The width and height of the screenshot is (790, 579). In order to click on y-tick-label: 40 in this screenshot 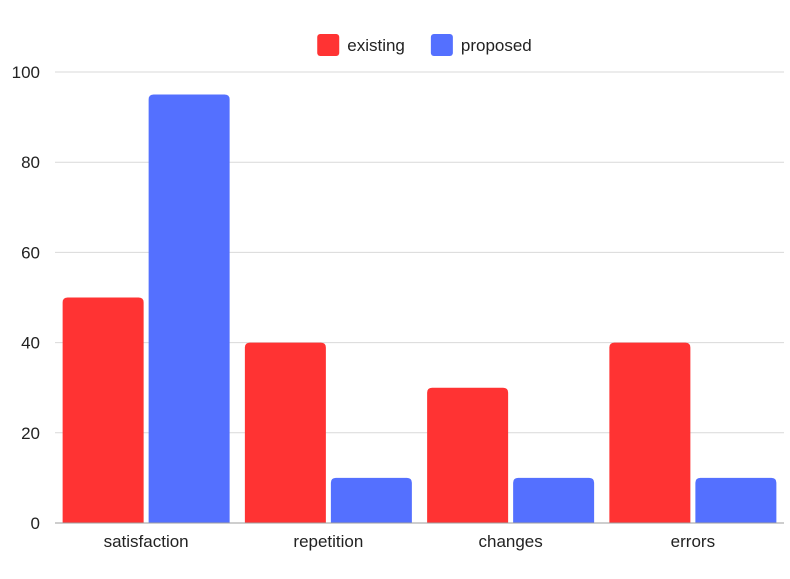, I will do `click(30, 343)`.